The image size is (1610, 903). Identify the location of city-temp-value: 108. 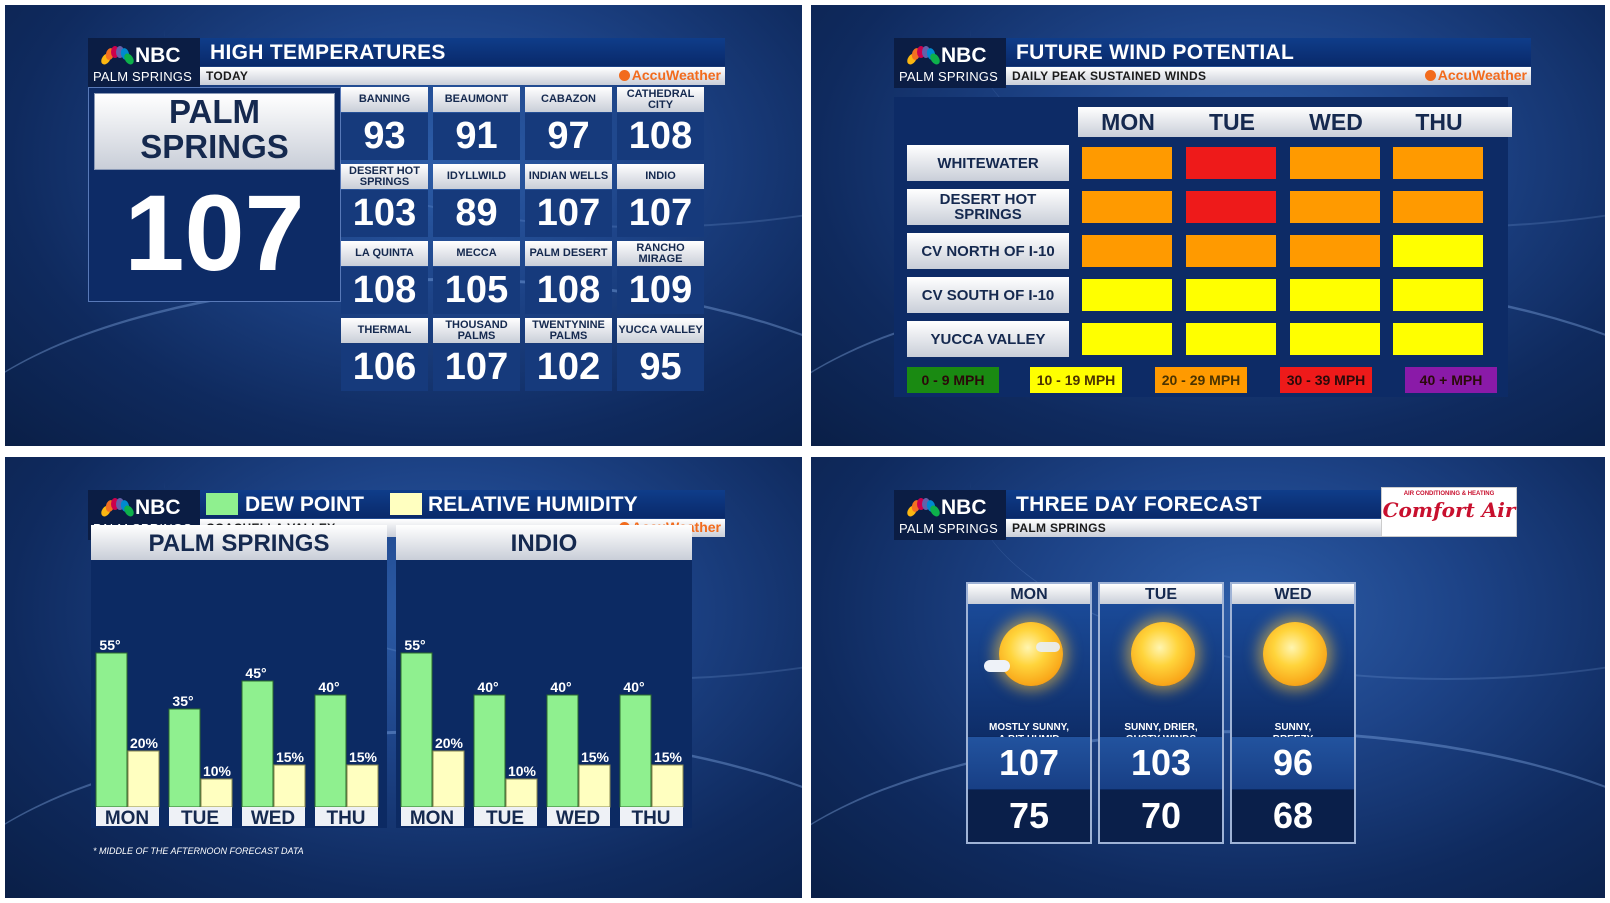
(384, 290).